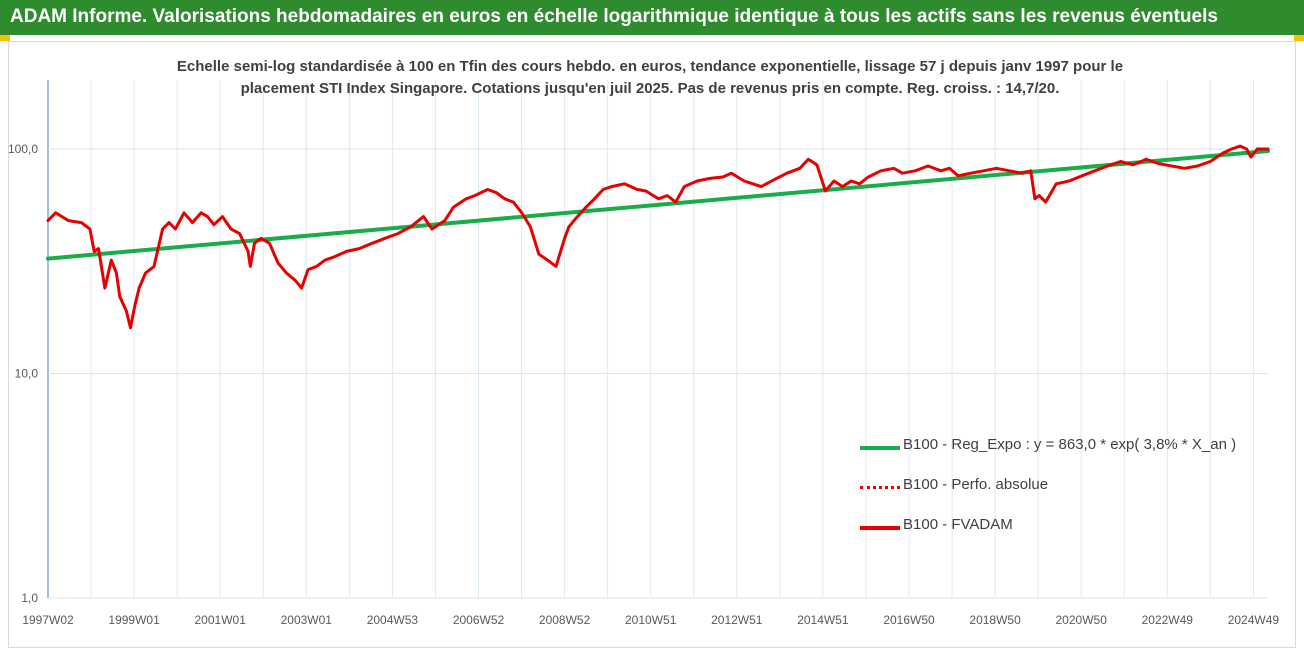  What do you see at coordinates (479, 620) in the screenshot?
I see `x-tick-label: 2006W52` at bounding box center [479, 620].